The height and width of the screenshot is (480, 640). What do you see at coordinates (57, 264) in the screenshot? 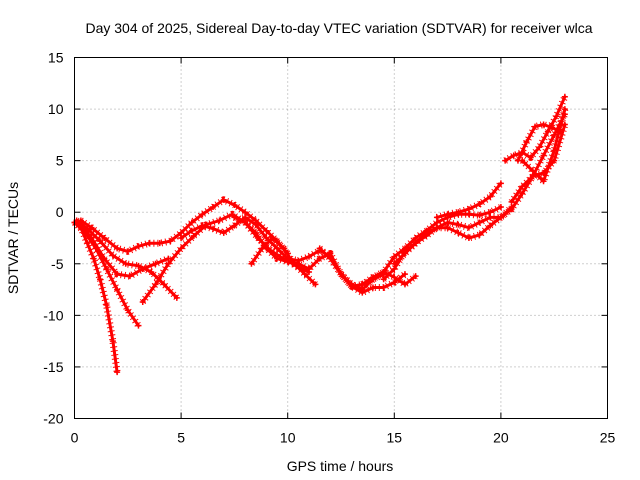
I see `y-tick-label: -5` at bounding box center [57, 264].